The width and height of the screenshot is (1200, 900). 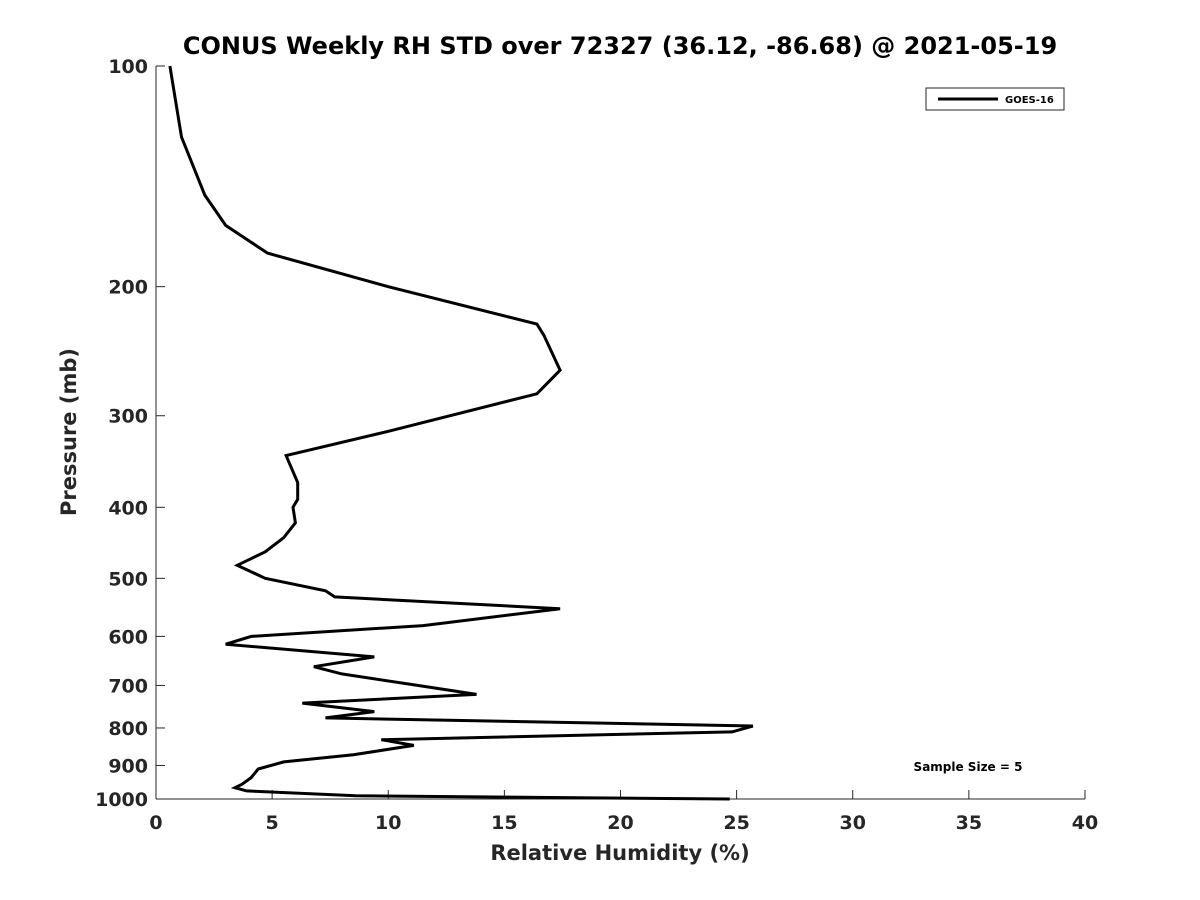 What do you see at coordinates (1029, 100) in the screenshot?
I see `legend-label-goes-16: GOES-16` at bounding box center [1029, 100].